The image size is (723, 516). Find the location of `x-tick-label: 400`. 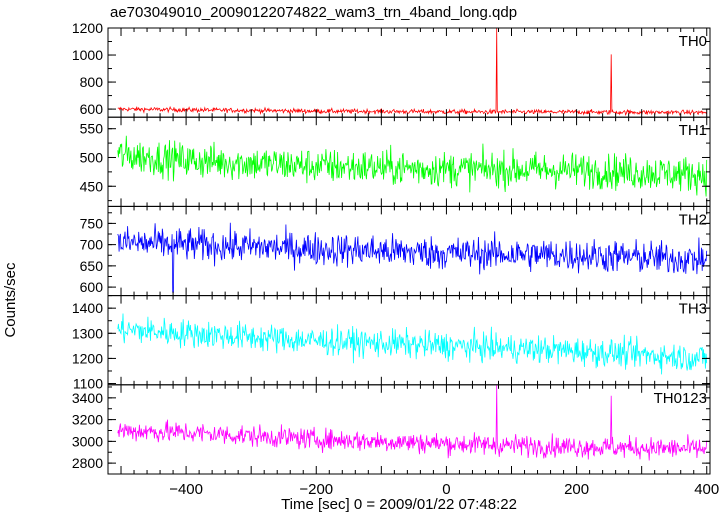

x-tick-label: 400 is located at coordinates (706, 489).